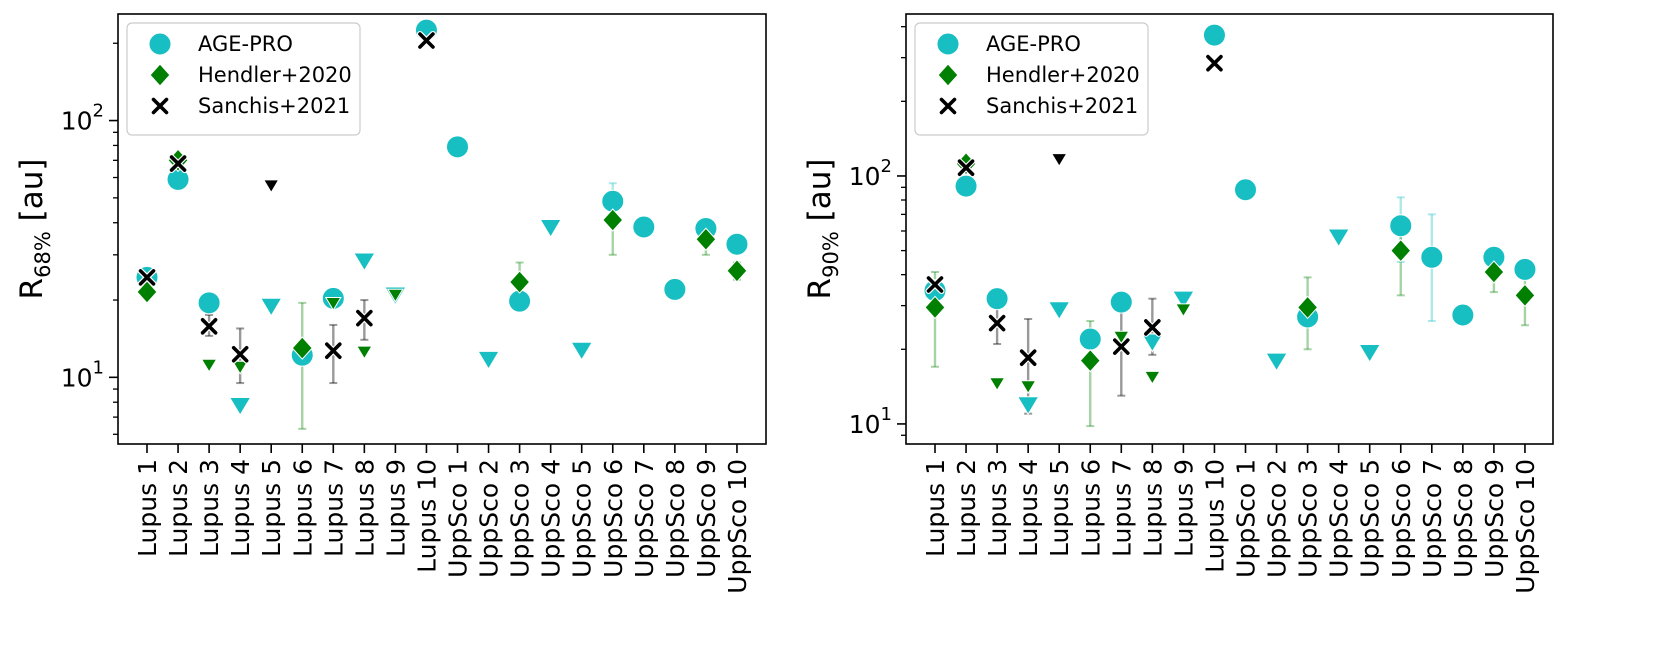  What do you see at coordinates (82, 118) in the screenshot?
I see `y-tick-label: 102` at bounding box center [82, 118].